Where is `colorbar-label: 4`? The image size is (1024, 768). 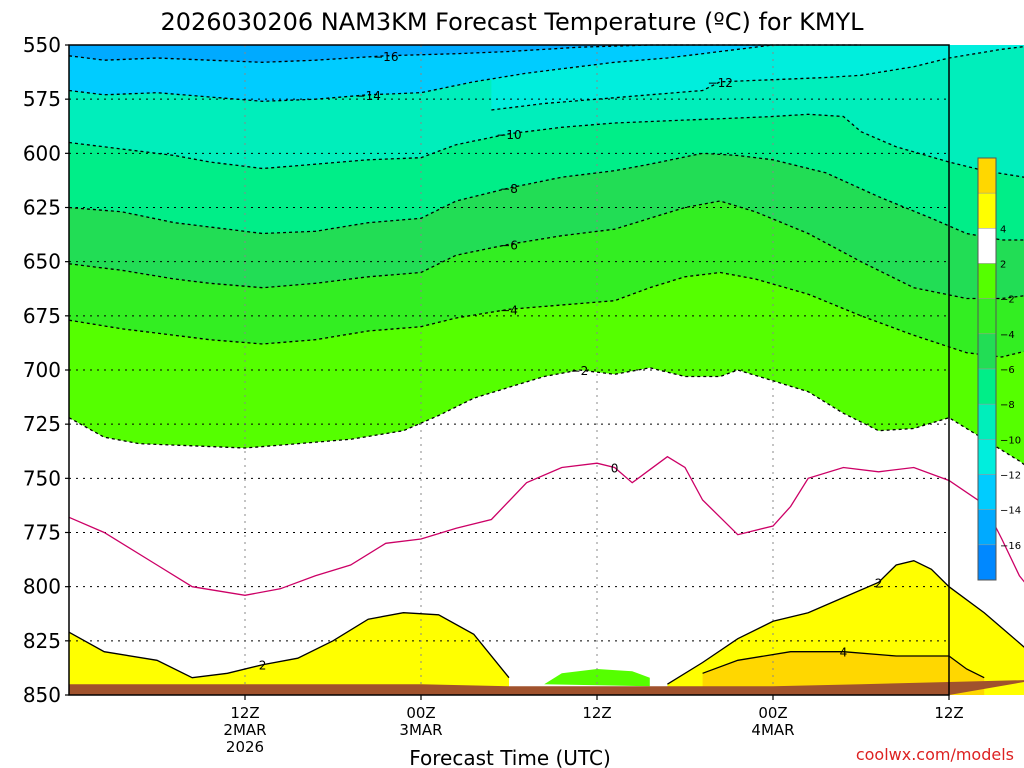
colorbar-label: 4 is located at coordinates (1003, 229).